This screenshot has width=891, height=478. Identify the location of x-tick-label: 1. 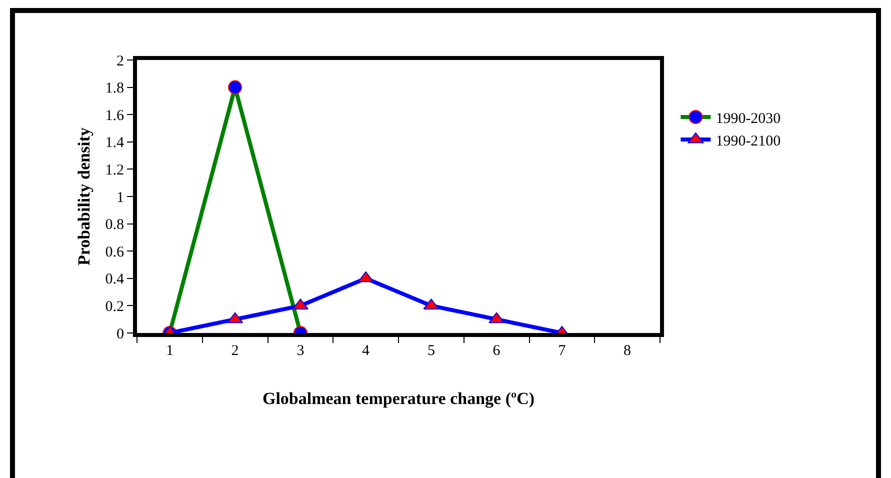
(170, 351).